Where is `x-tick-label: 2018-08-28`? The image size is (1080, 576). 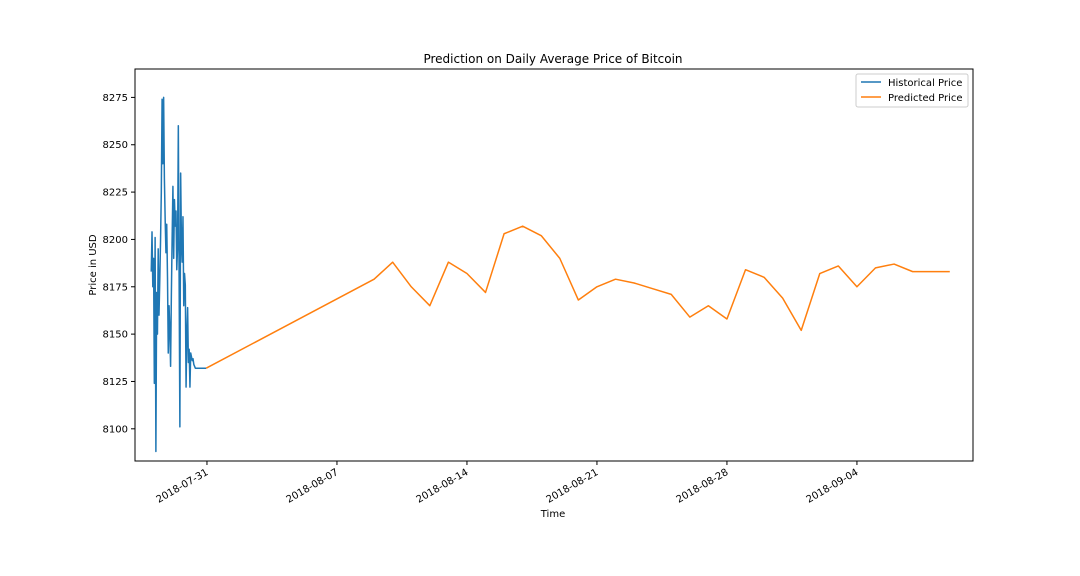
x-tick-label: 2018-08-28 is located at coordinates (703, 486).